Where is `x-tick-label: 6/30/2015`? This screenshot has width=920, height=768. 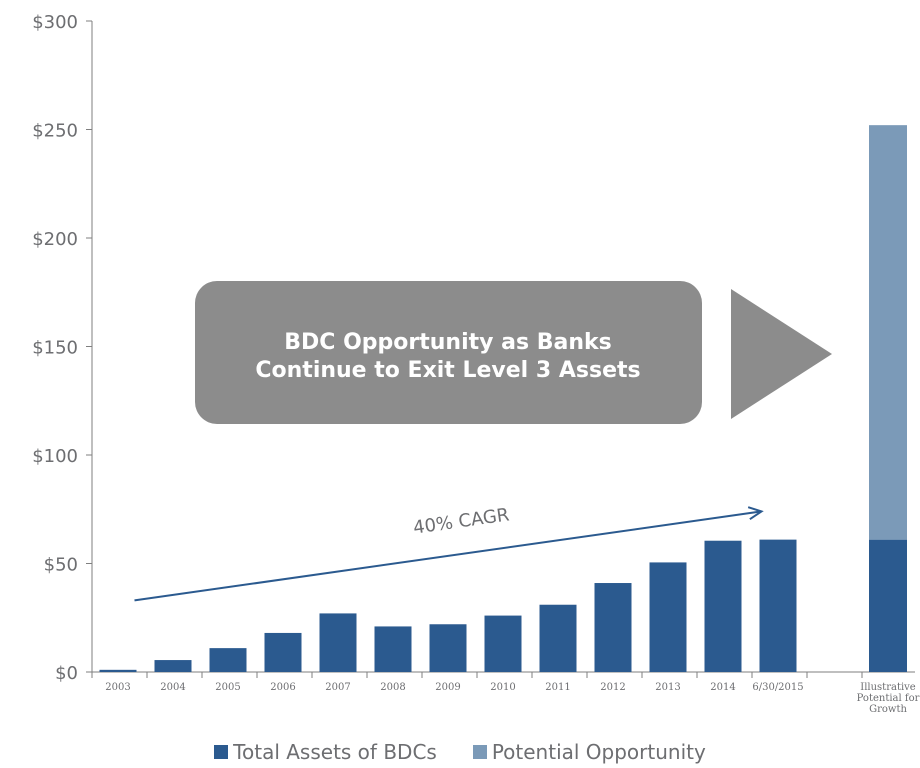 x-tick-label: 6/30/2015 is located at coordinates (777, 687).